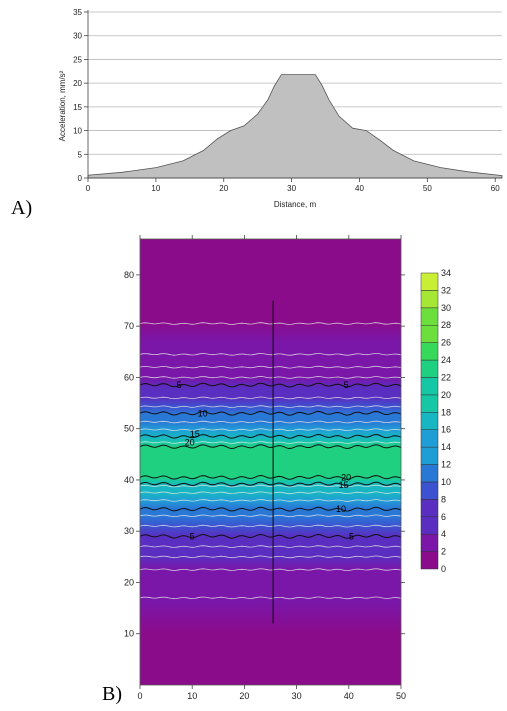  Describe the element at coordinates (443, 569) in the screenshot. I see `colorbar-label-0: 0` at that location.